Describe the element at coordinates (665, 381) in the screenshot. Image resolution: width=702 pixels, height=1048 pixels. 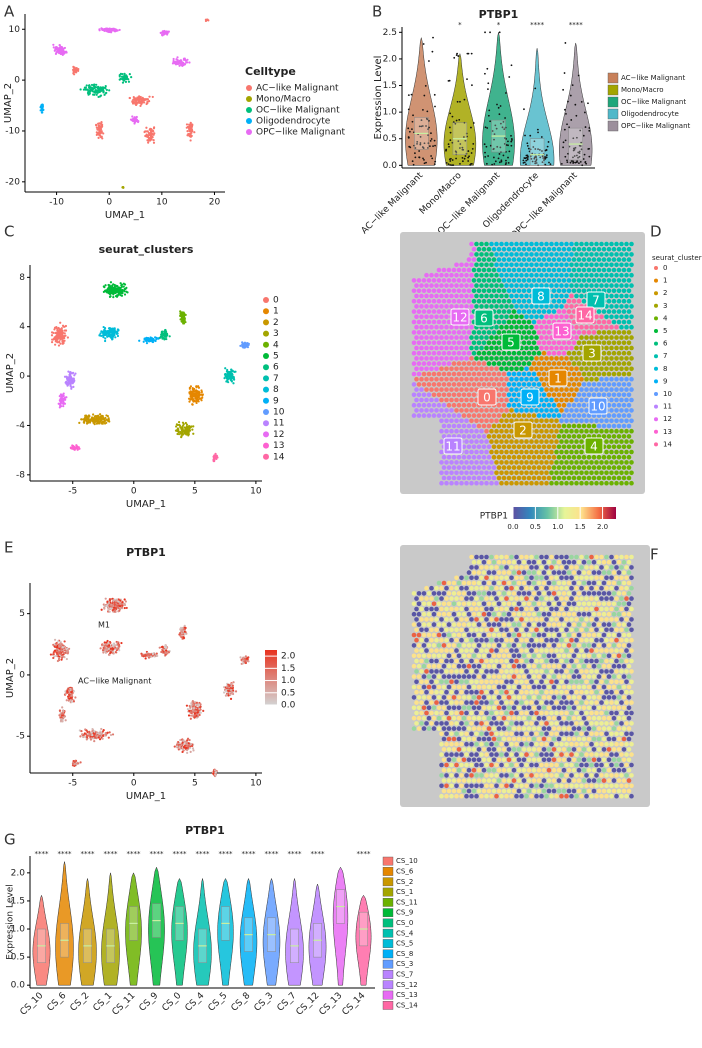
I see `legend-label: 9` at that location.